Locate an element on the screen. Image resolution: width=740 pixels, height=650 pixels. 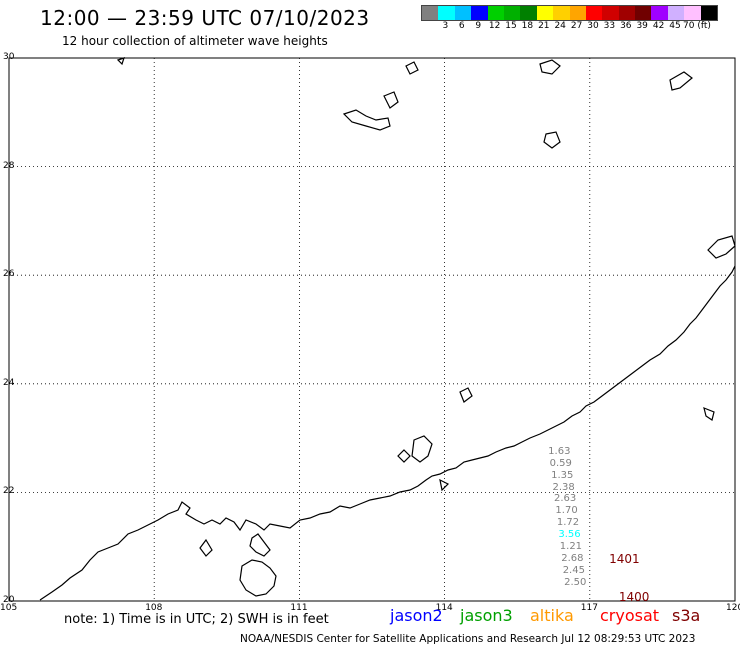
coastal-island-b is located at coordinates (444, 485).